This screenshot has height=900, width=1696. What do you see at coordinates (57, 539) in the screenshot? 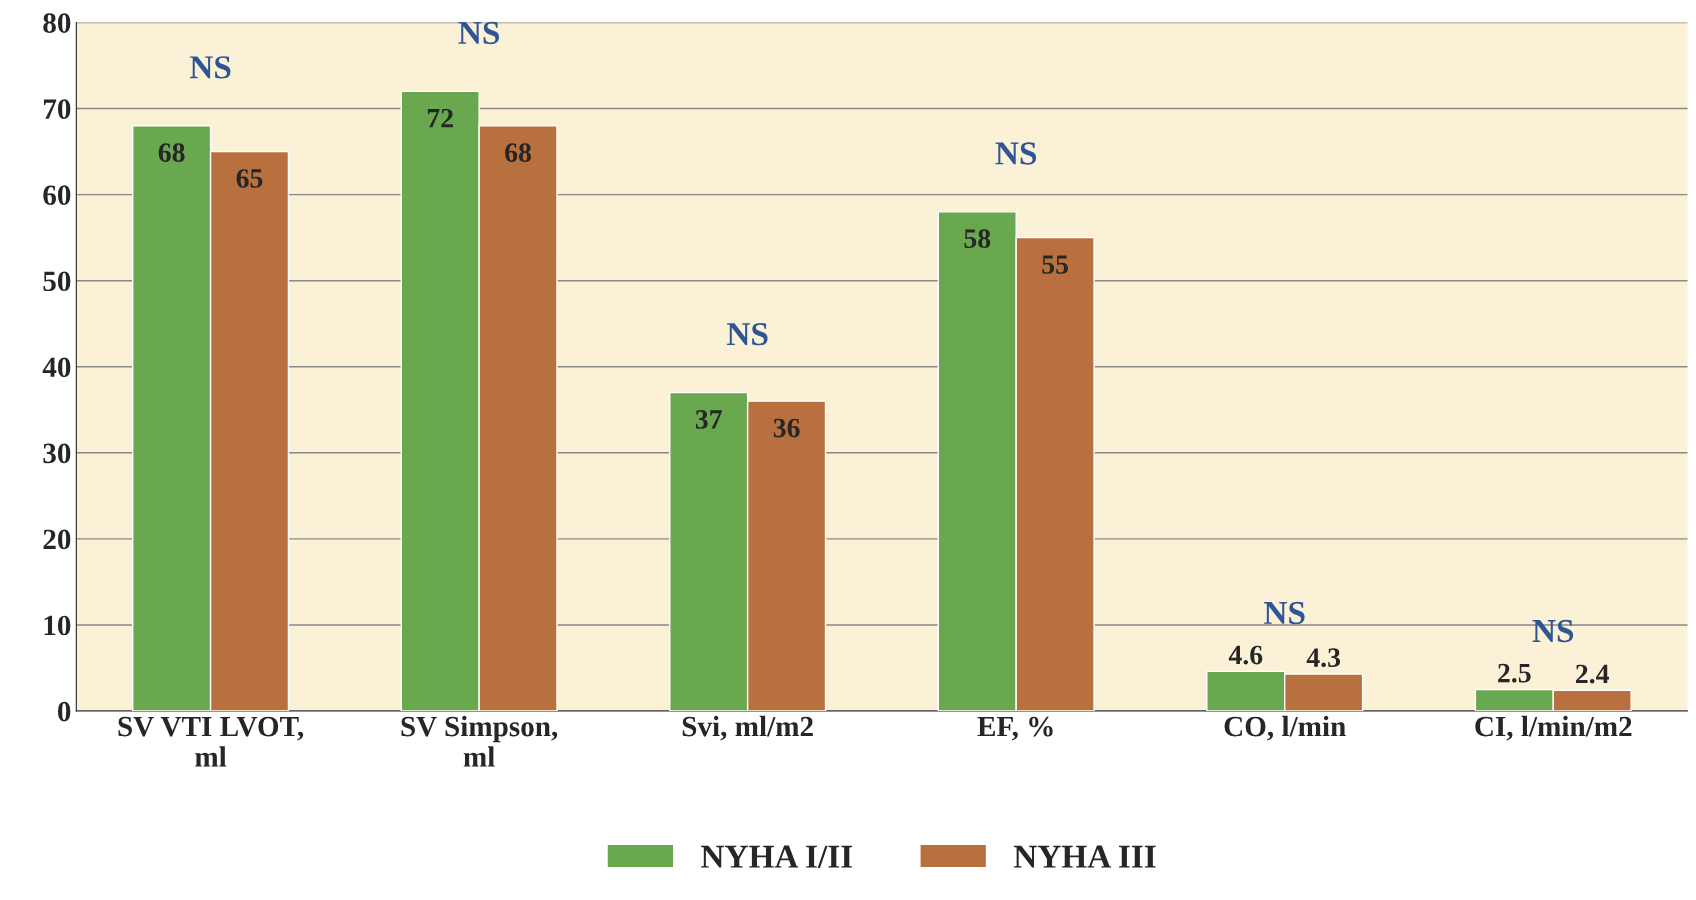
I see `y-tick-label: 20` at bounding box center [57, 539].